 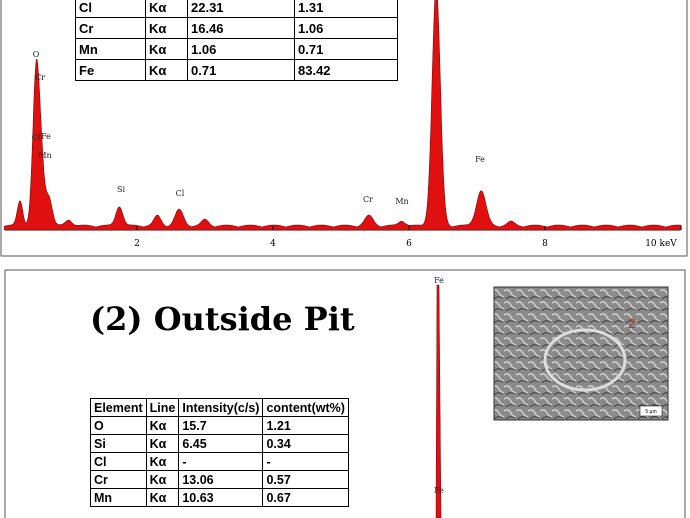 I want to click on peak-label: O, so click(x=36, y=54).